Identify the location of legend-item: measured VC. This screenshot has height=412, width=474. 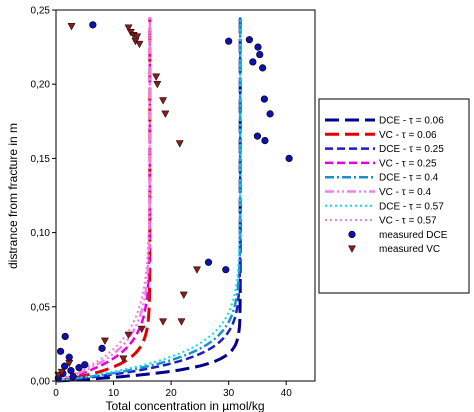
(393, 249).